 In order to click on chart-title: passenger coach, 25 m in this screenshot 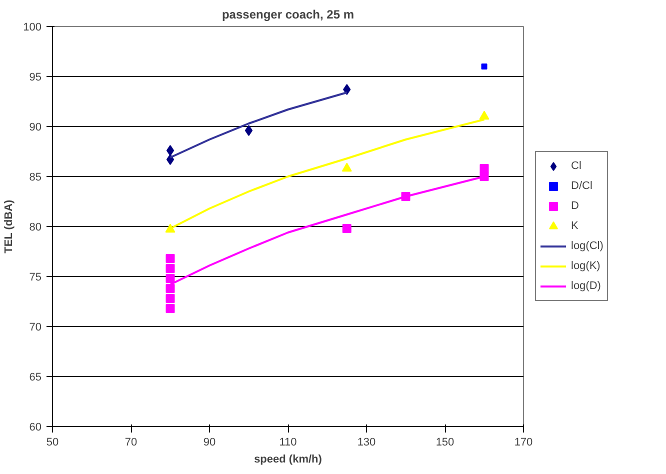, I will do `click(288, 15)`.